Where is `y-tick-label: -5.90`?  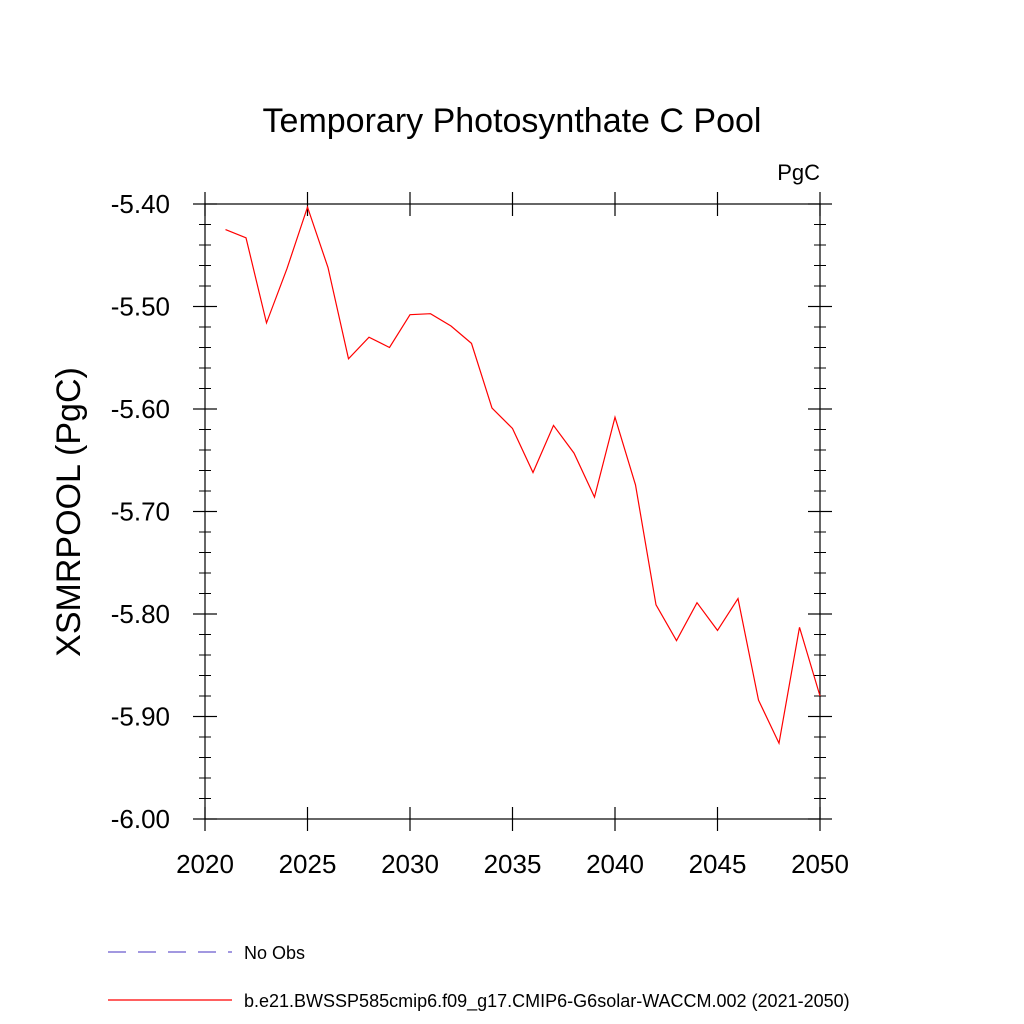 y-tick-label: -5.90 is located at coordinates (140, 717).